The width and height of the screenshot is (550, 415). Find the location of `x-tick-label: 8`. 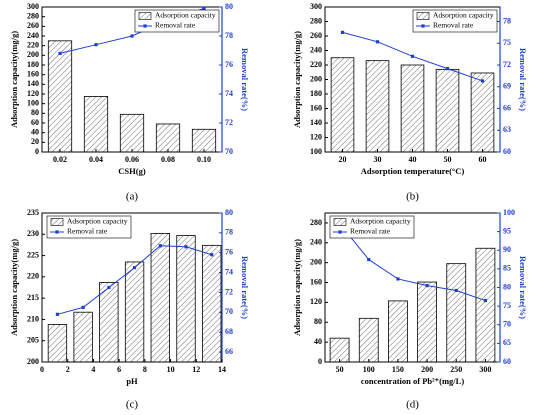

x-tick-label: 8 is located at coordinates (145, 369).